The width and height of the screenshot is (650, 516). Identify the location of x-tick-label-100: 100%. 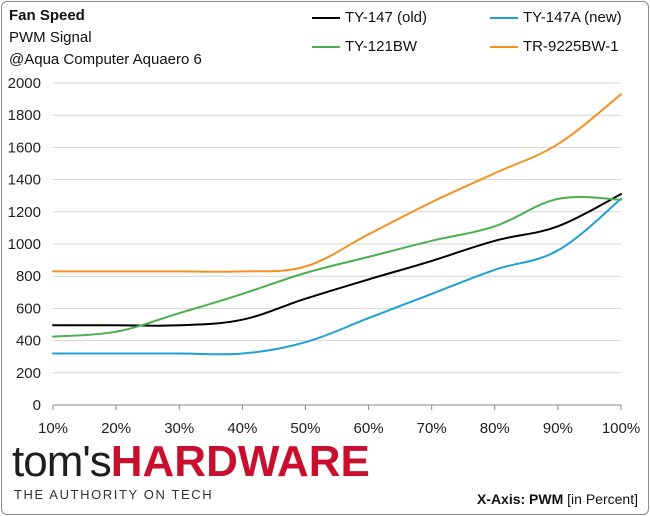
(621, 428).